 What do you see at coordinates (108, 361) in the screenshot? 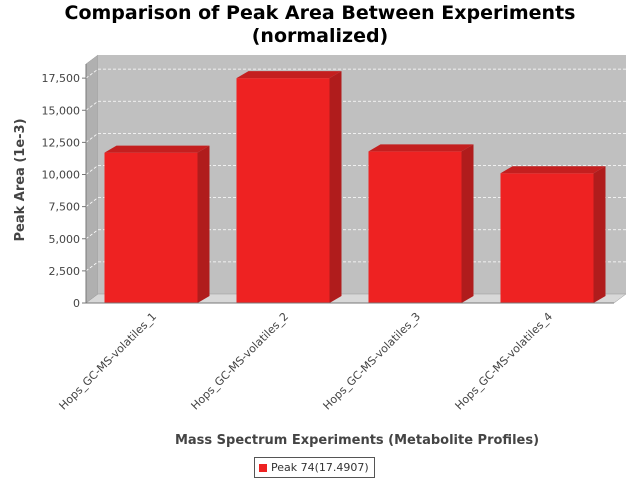
I see `x-tick-label: Hops_GC-MS-volatiles_1` at bounding box center [108, 361].